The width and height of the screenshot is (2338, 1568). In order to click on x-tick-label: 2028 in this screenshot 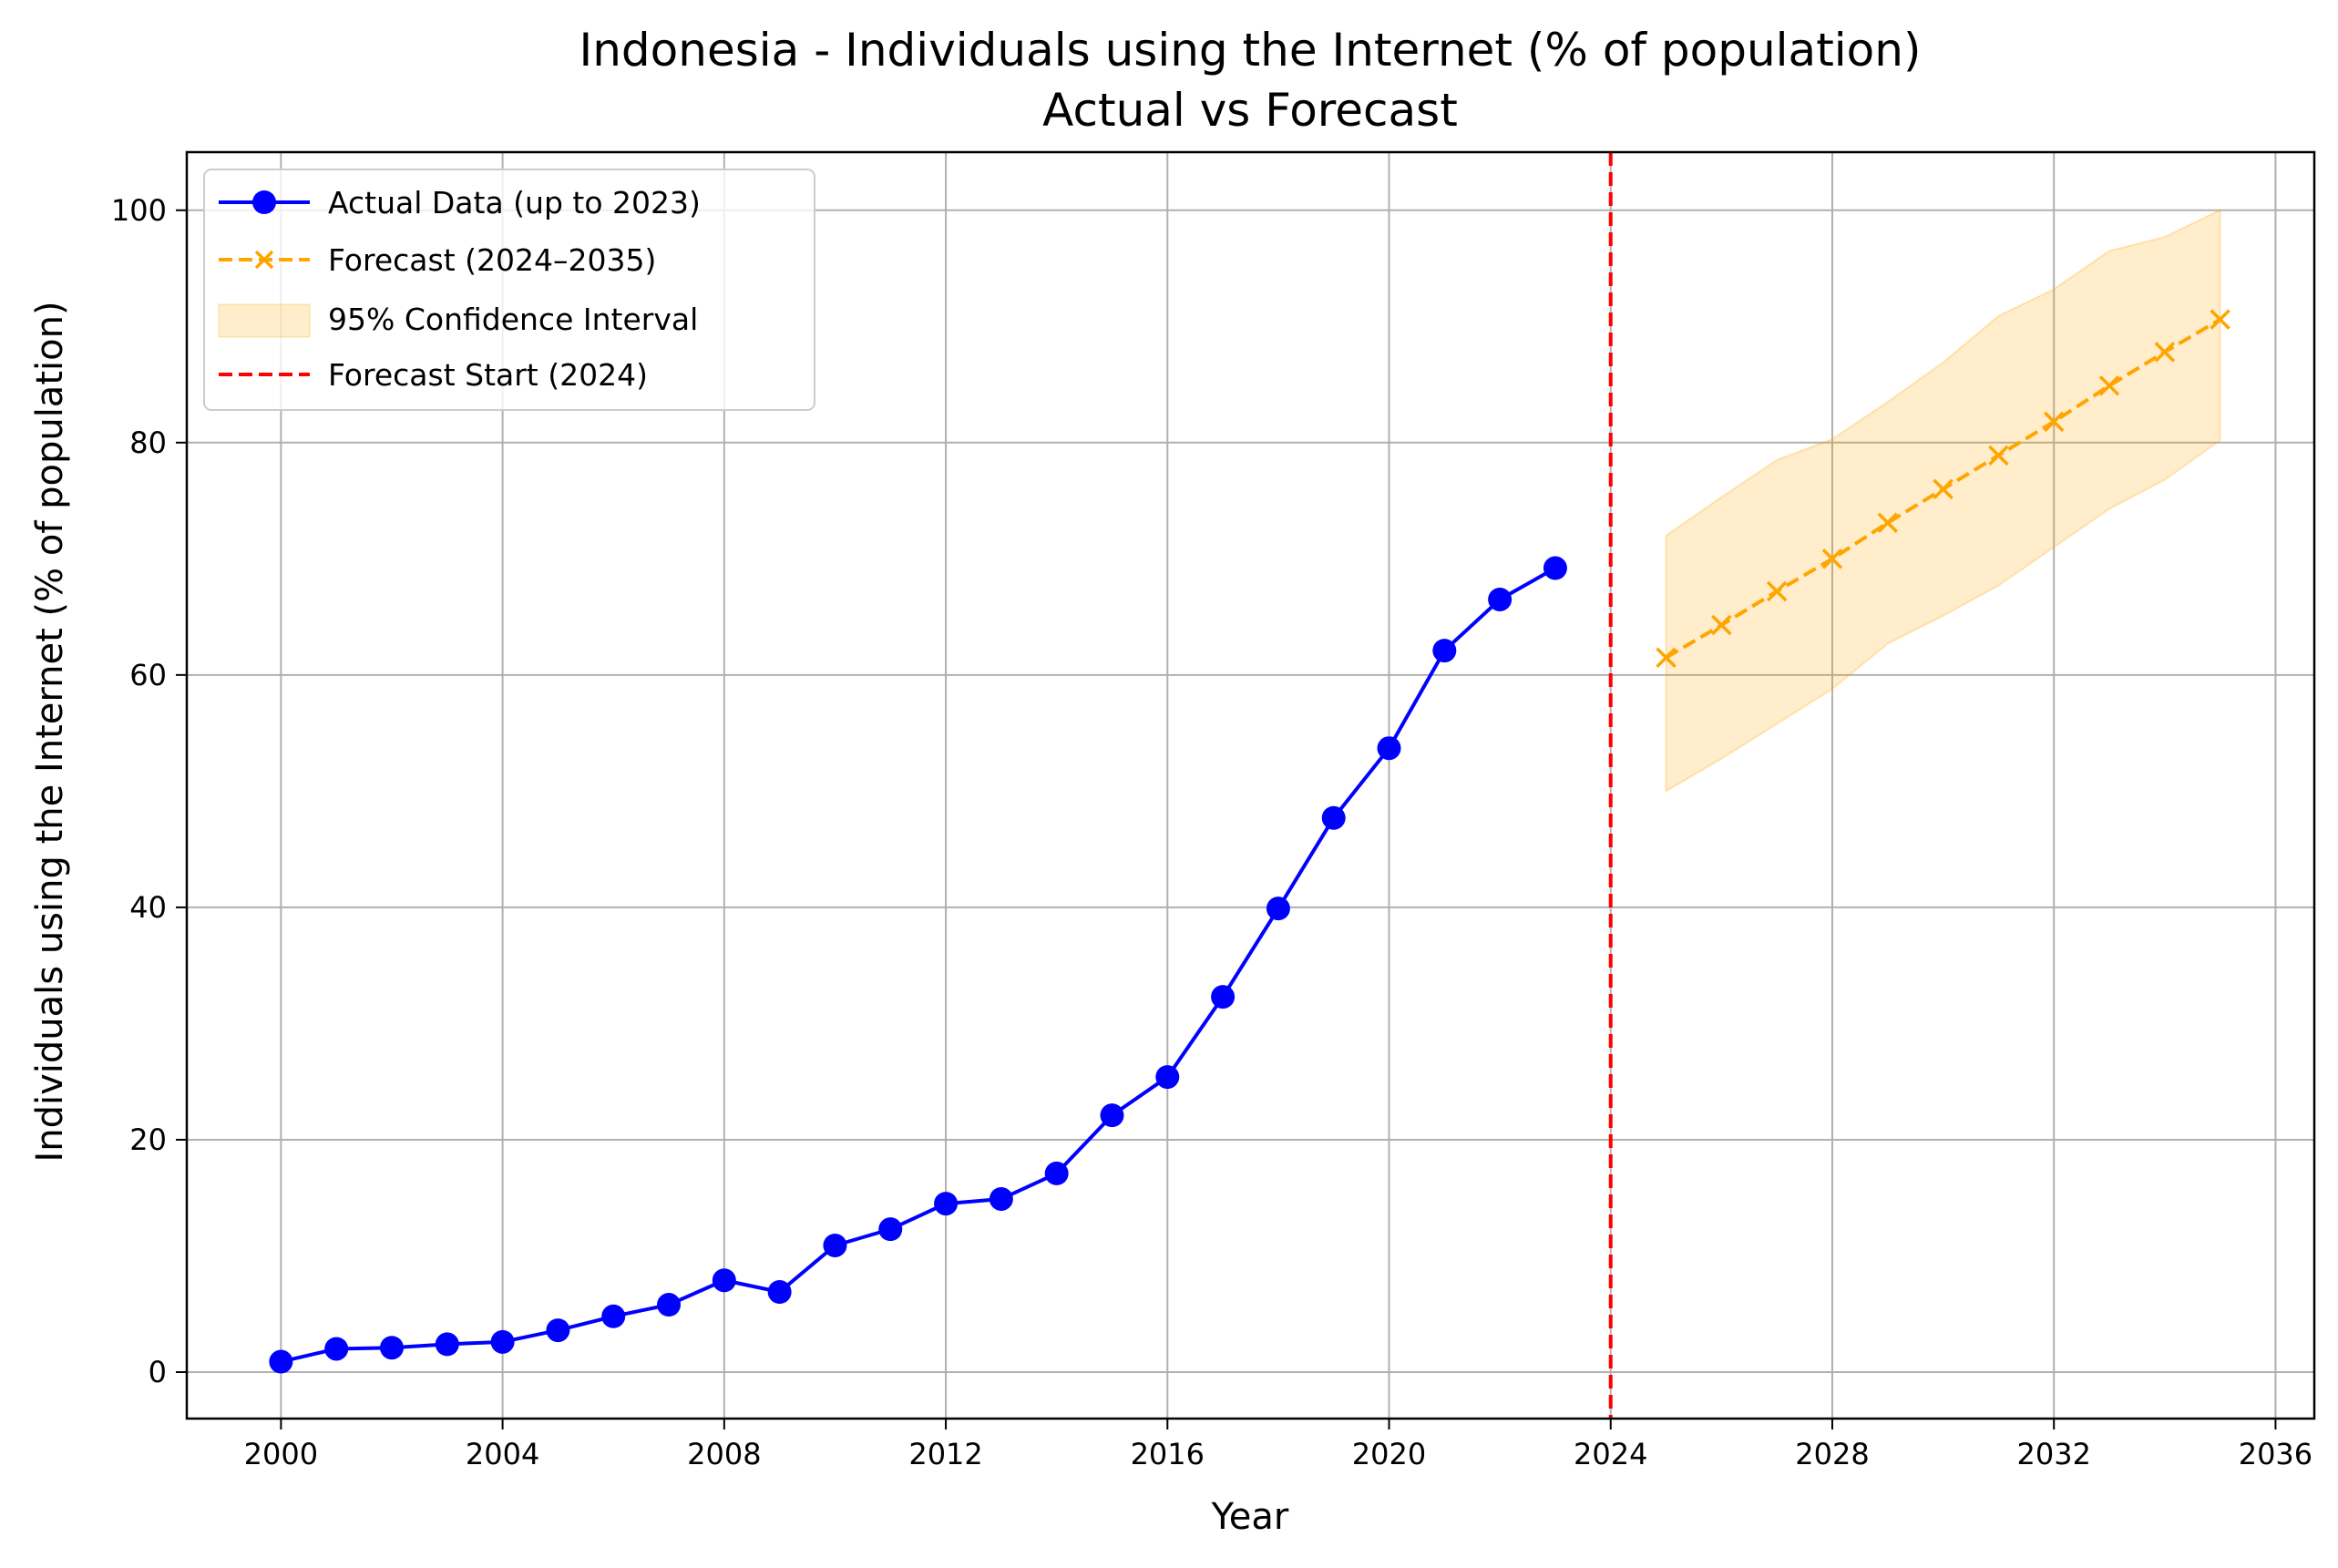, I will do `click(1832, 1454)`.